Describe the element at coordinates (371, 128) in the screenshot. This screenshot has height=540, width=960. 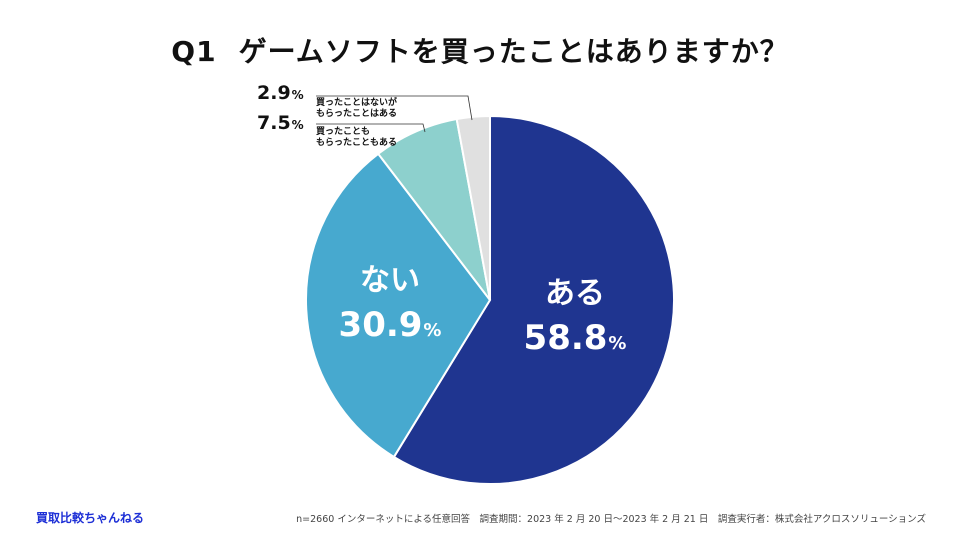
I see `leader-line-mid-slice` at that location.